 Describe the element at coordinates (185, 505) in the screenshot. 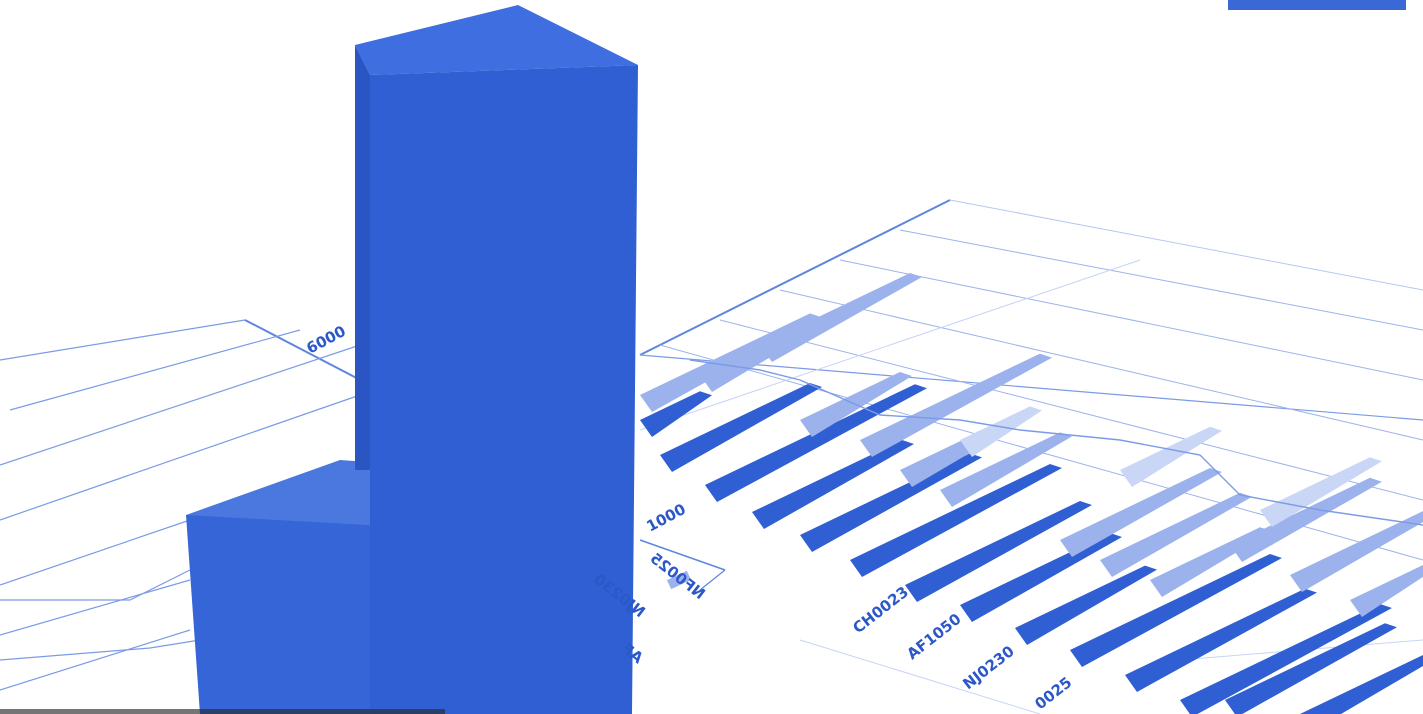

I see `grid-plane-left` at that location.